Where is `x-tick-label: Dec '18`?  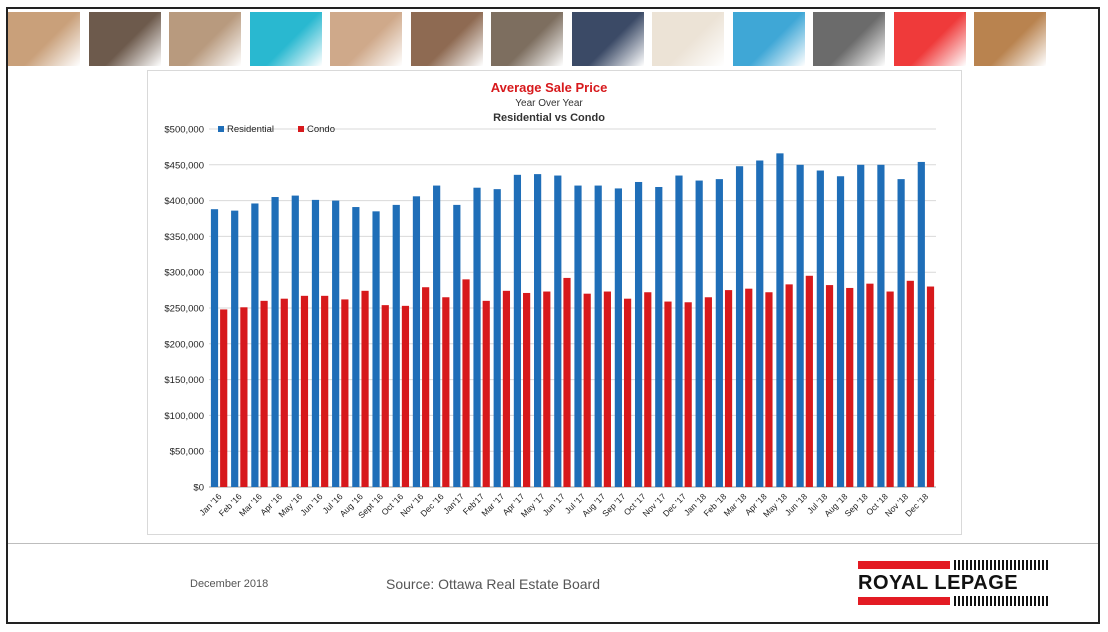 x-tick-label: Dec '18 is located at coordinates (916, 504).